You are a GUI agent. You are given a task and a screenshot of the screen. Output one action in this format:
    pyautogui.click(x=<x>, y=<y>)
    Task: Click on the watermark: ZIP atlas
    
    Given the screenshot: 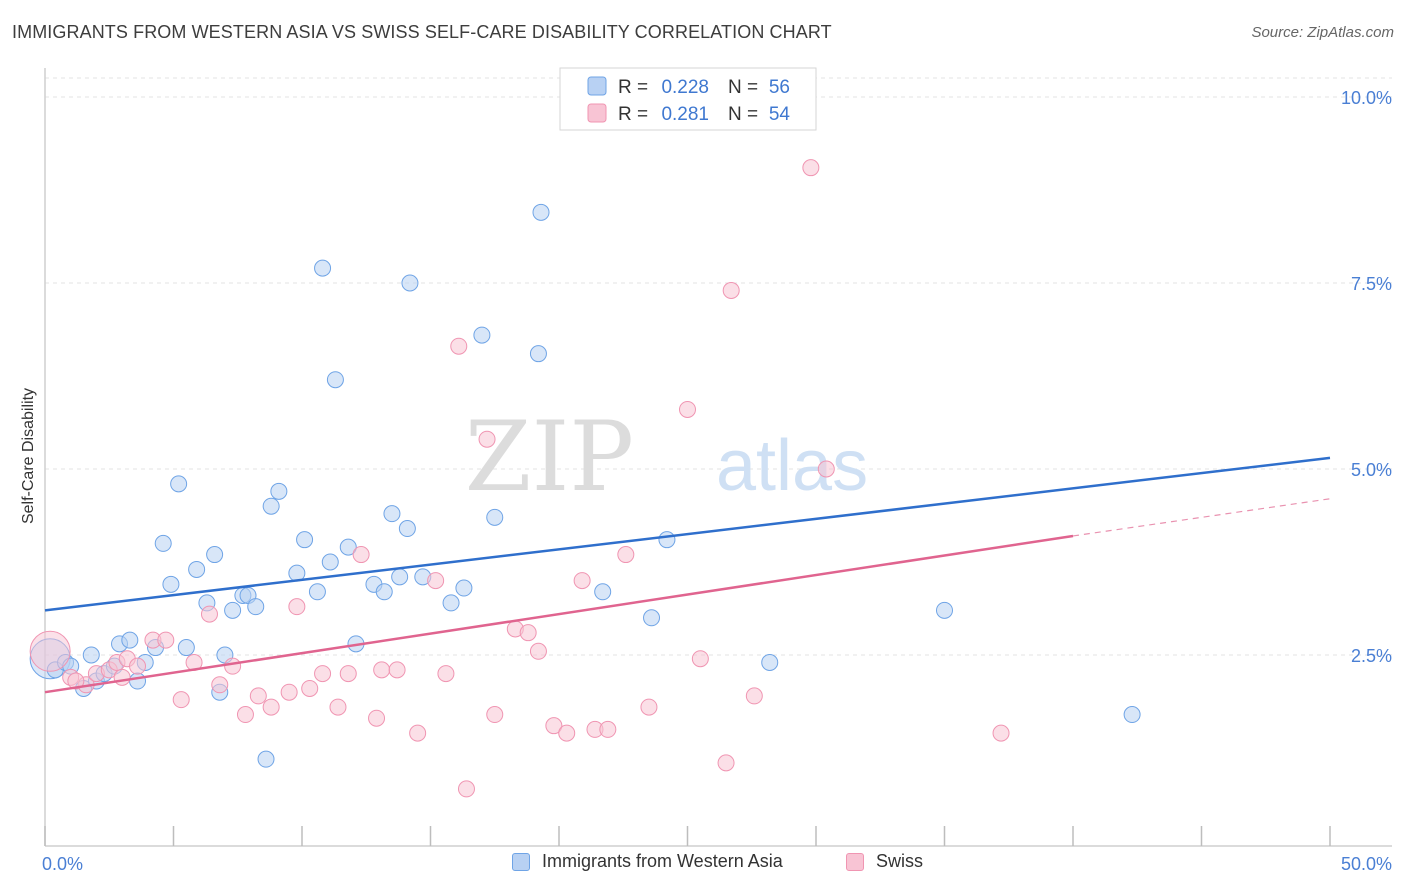 What is the action you would take?
    pyautogui.click(x=666, y=457)
    